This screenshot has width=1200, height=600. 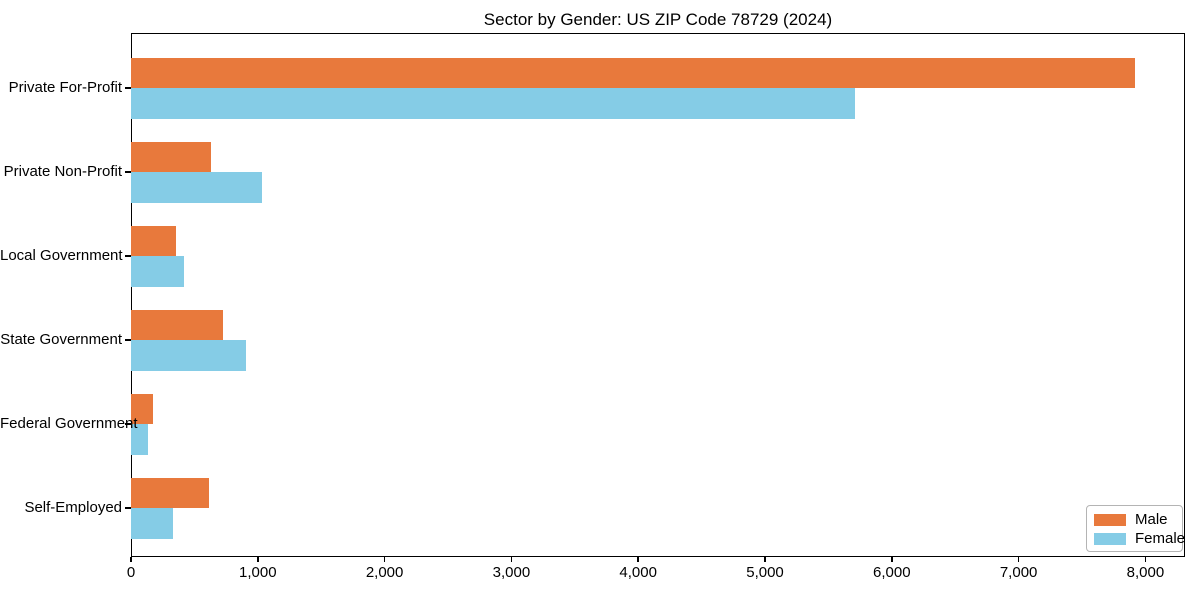 I want to click on y-tick-label-0: Private For-Profit, so click(x=65, y=87).